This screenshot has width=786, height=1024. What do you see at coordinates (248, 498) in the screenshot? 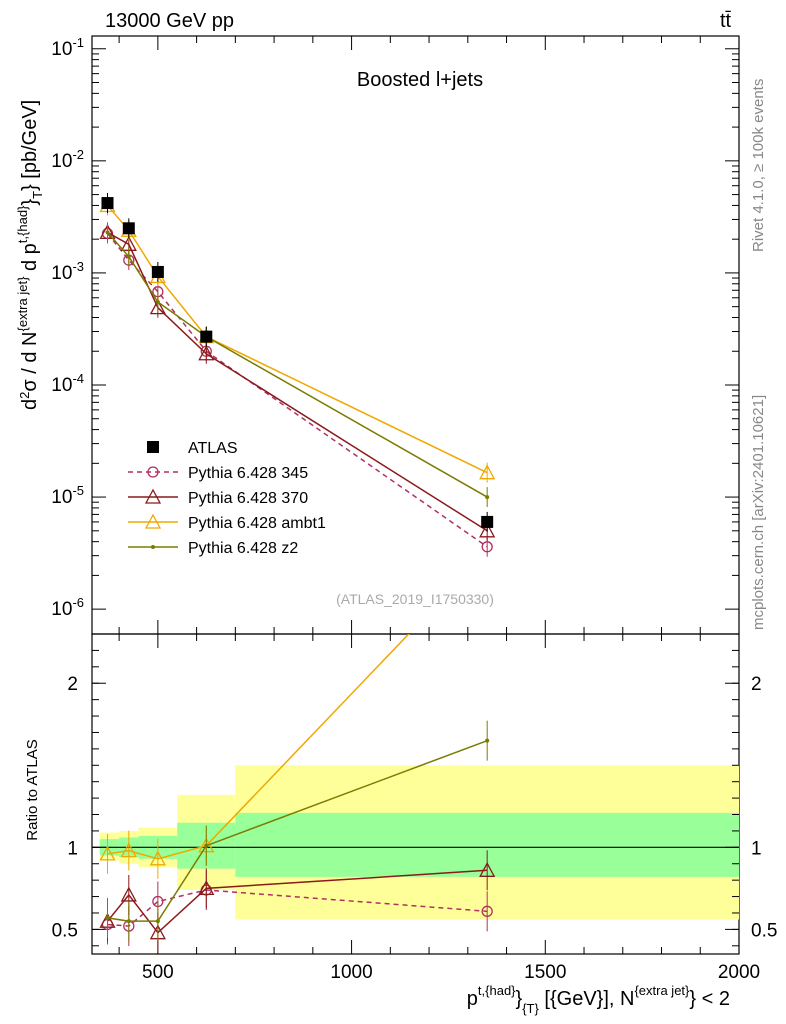
I see `legend-label: Pythia 6.428 370` at bounding box center [248, 498].